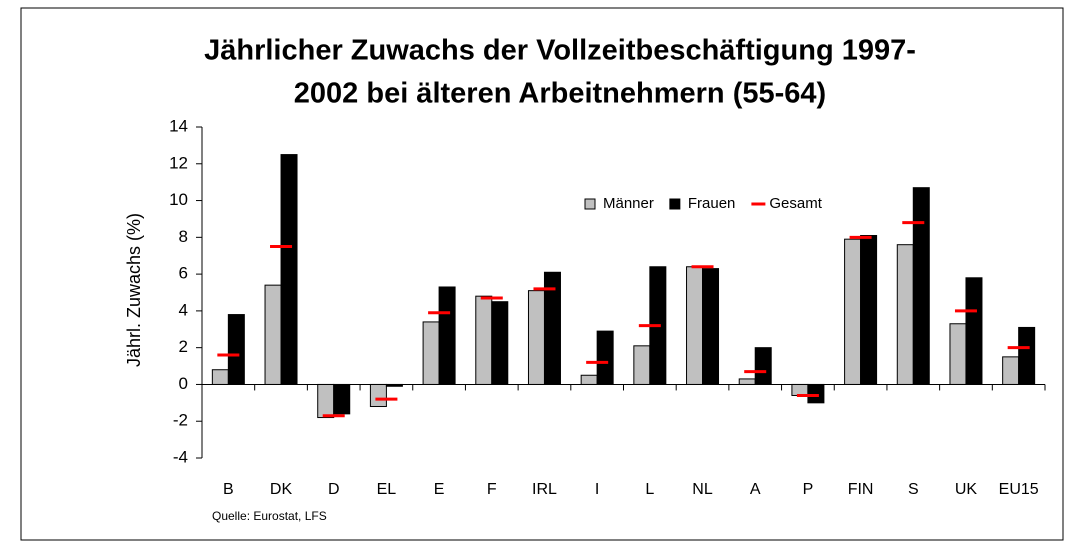 This screenshot has width=1085, height=542. What do you see at coordinates (183, 236) in the screenshot?
I see `y-tick-label: 8` at bounding box center [183, 236].